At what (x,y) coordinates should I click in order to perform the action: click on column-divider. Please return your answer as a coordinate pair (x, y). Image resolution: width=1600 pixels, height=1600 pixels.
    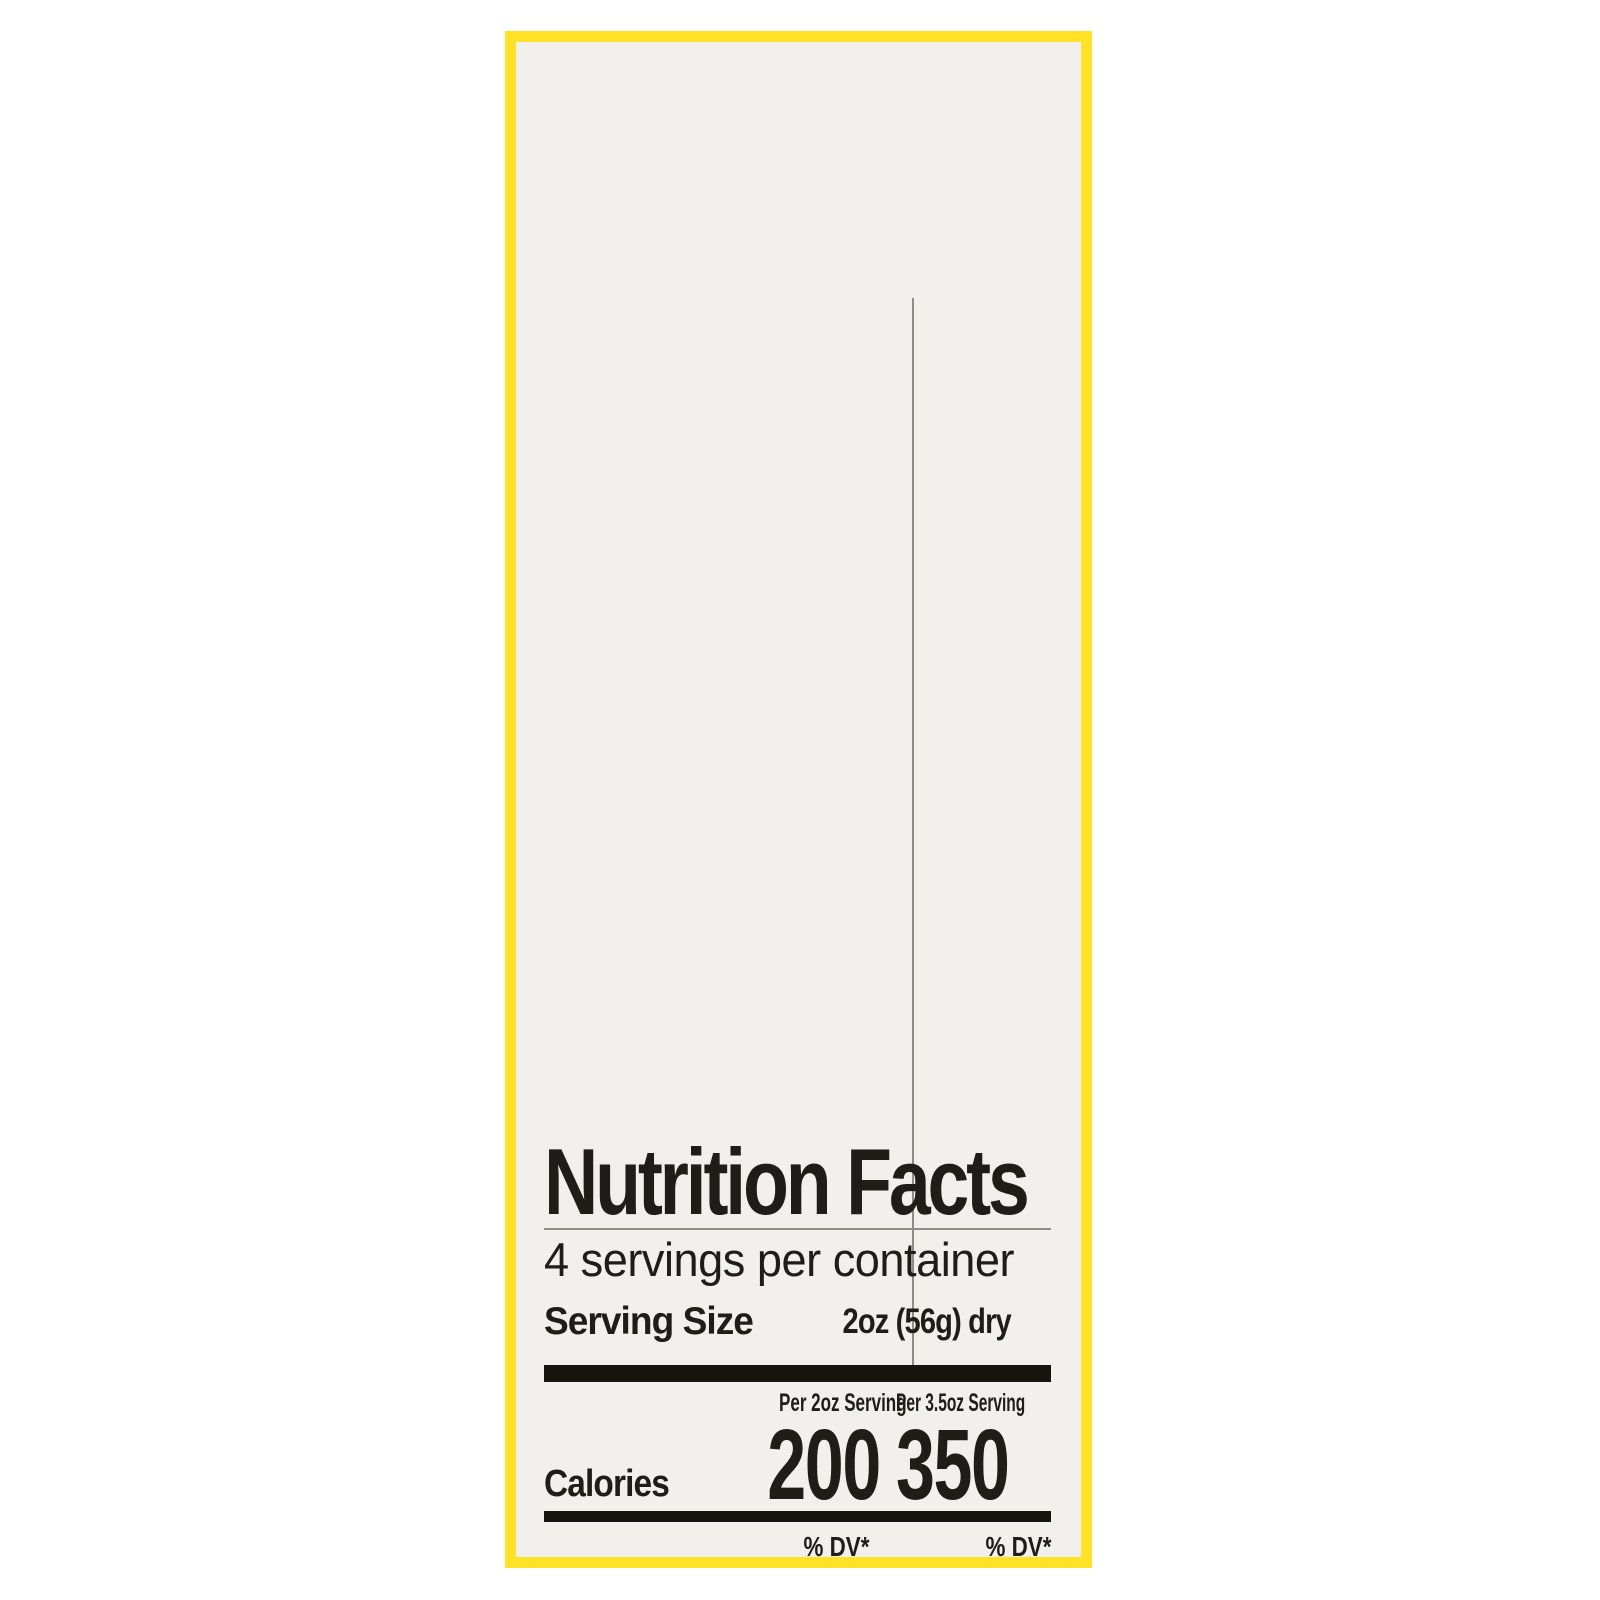
    Looking at the image, I should click on (913, 839).